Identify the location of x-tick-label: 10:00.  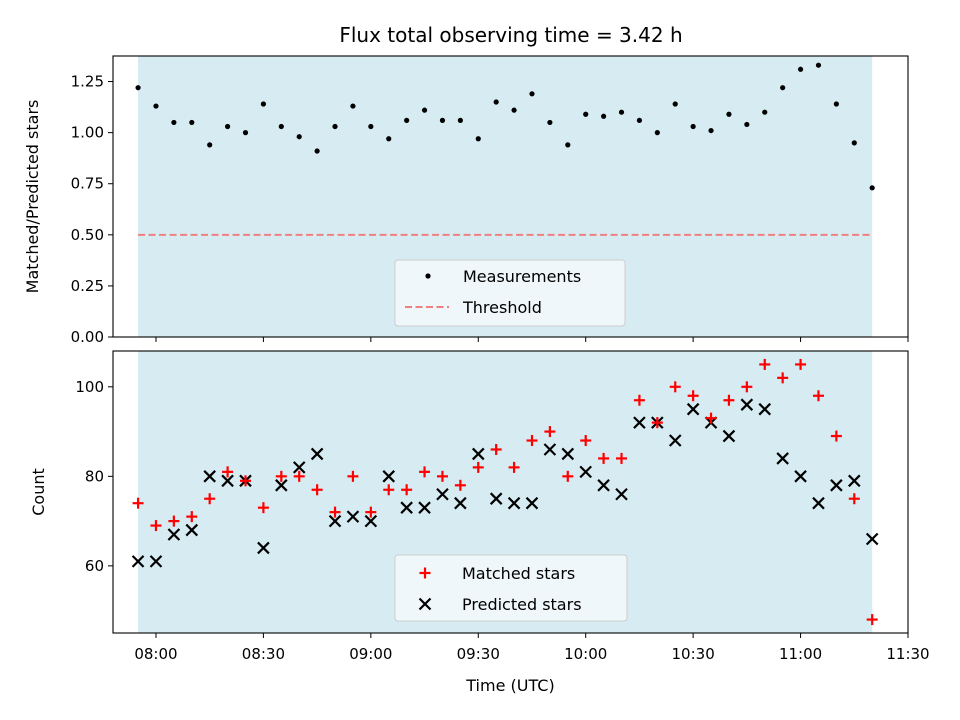
(585, 654).